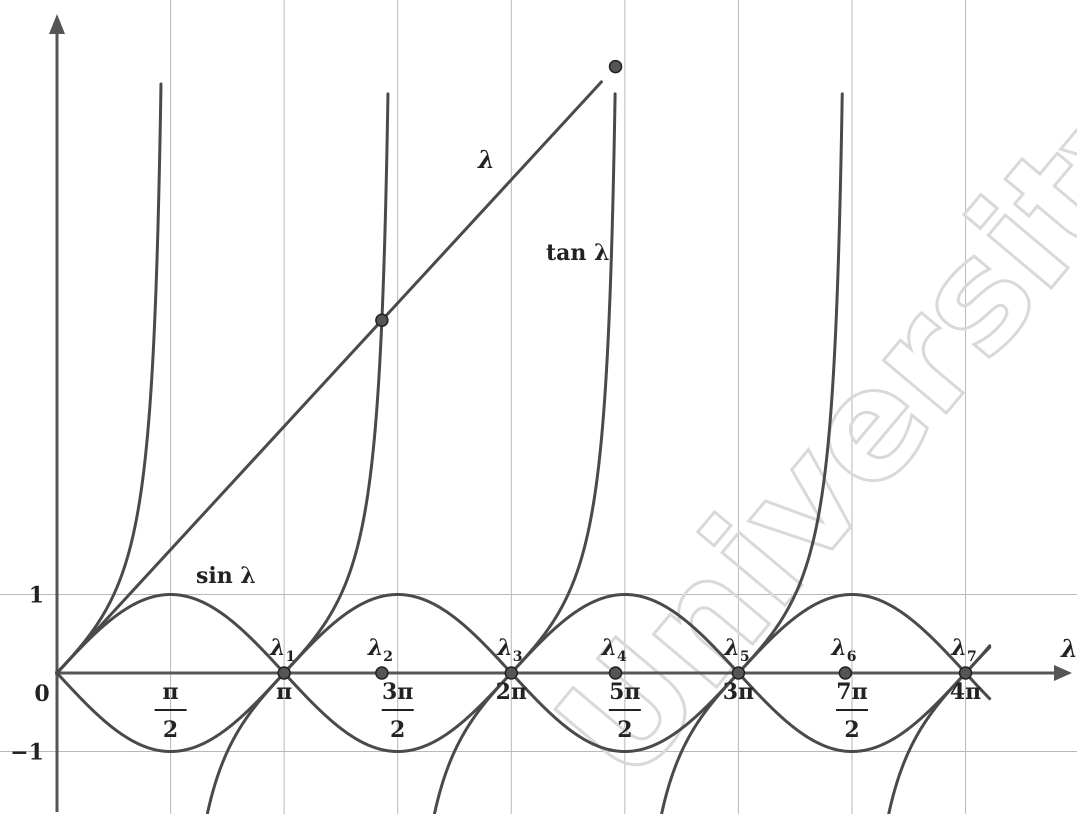  What do you see at coordinates (170, 730) in the screenshot?
I see `x-tick-denominator-1: 2` at bounding box center [170, 730].